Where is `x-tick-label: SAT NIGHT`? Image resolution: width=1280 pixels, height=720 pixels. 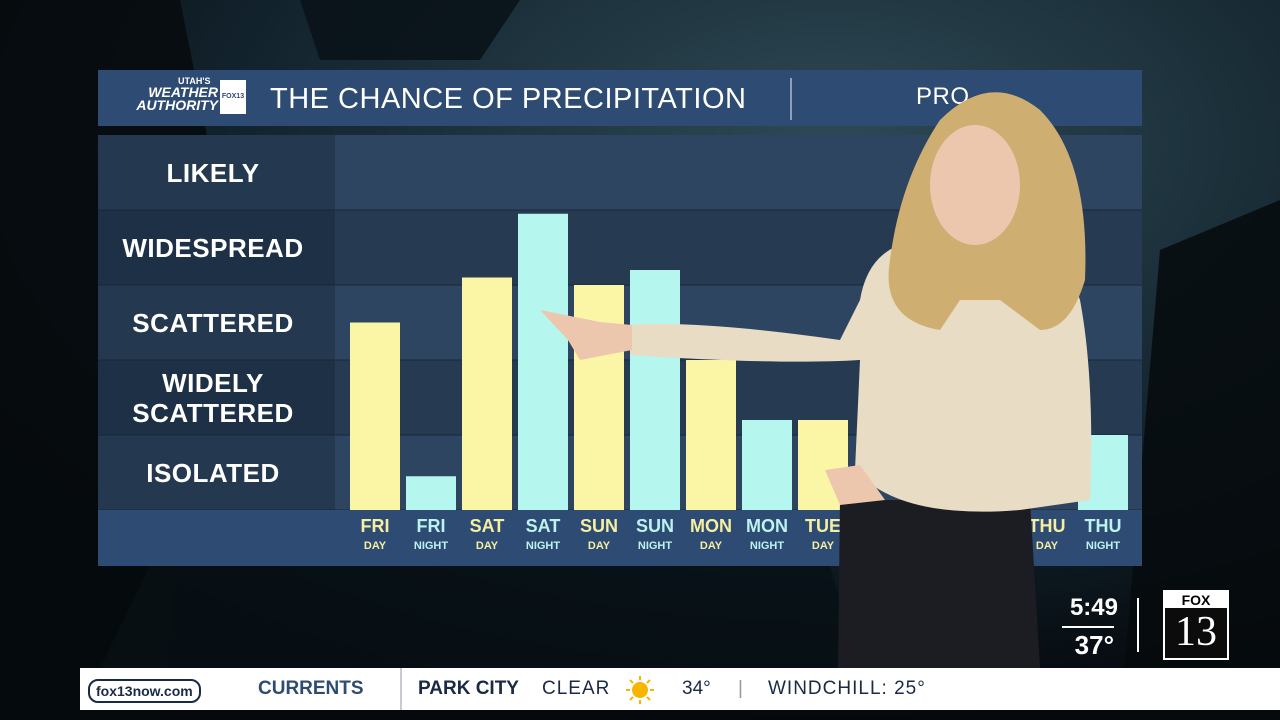
x-tick-label: SAT NIGHT is located at coordinates (543, 534).